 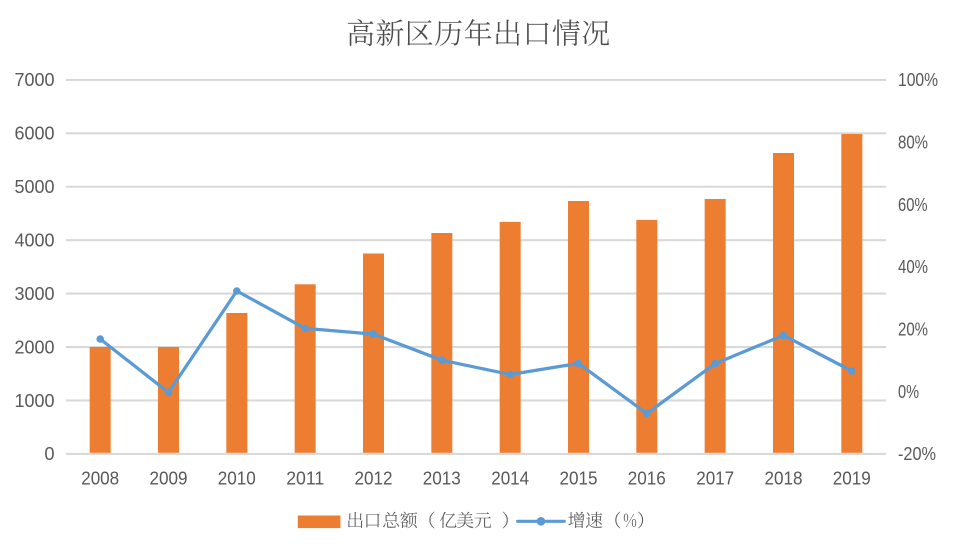 What do you see at coordinates (647, 478) in the screenshot?
I see `svg-text: 2016` at bounding box center [647, 478].